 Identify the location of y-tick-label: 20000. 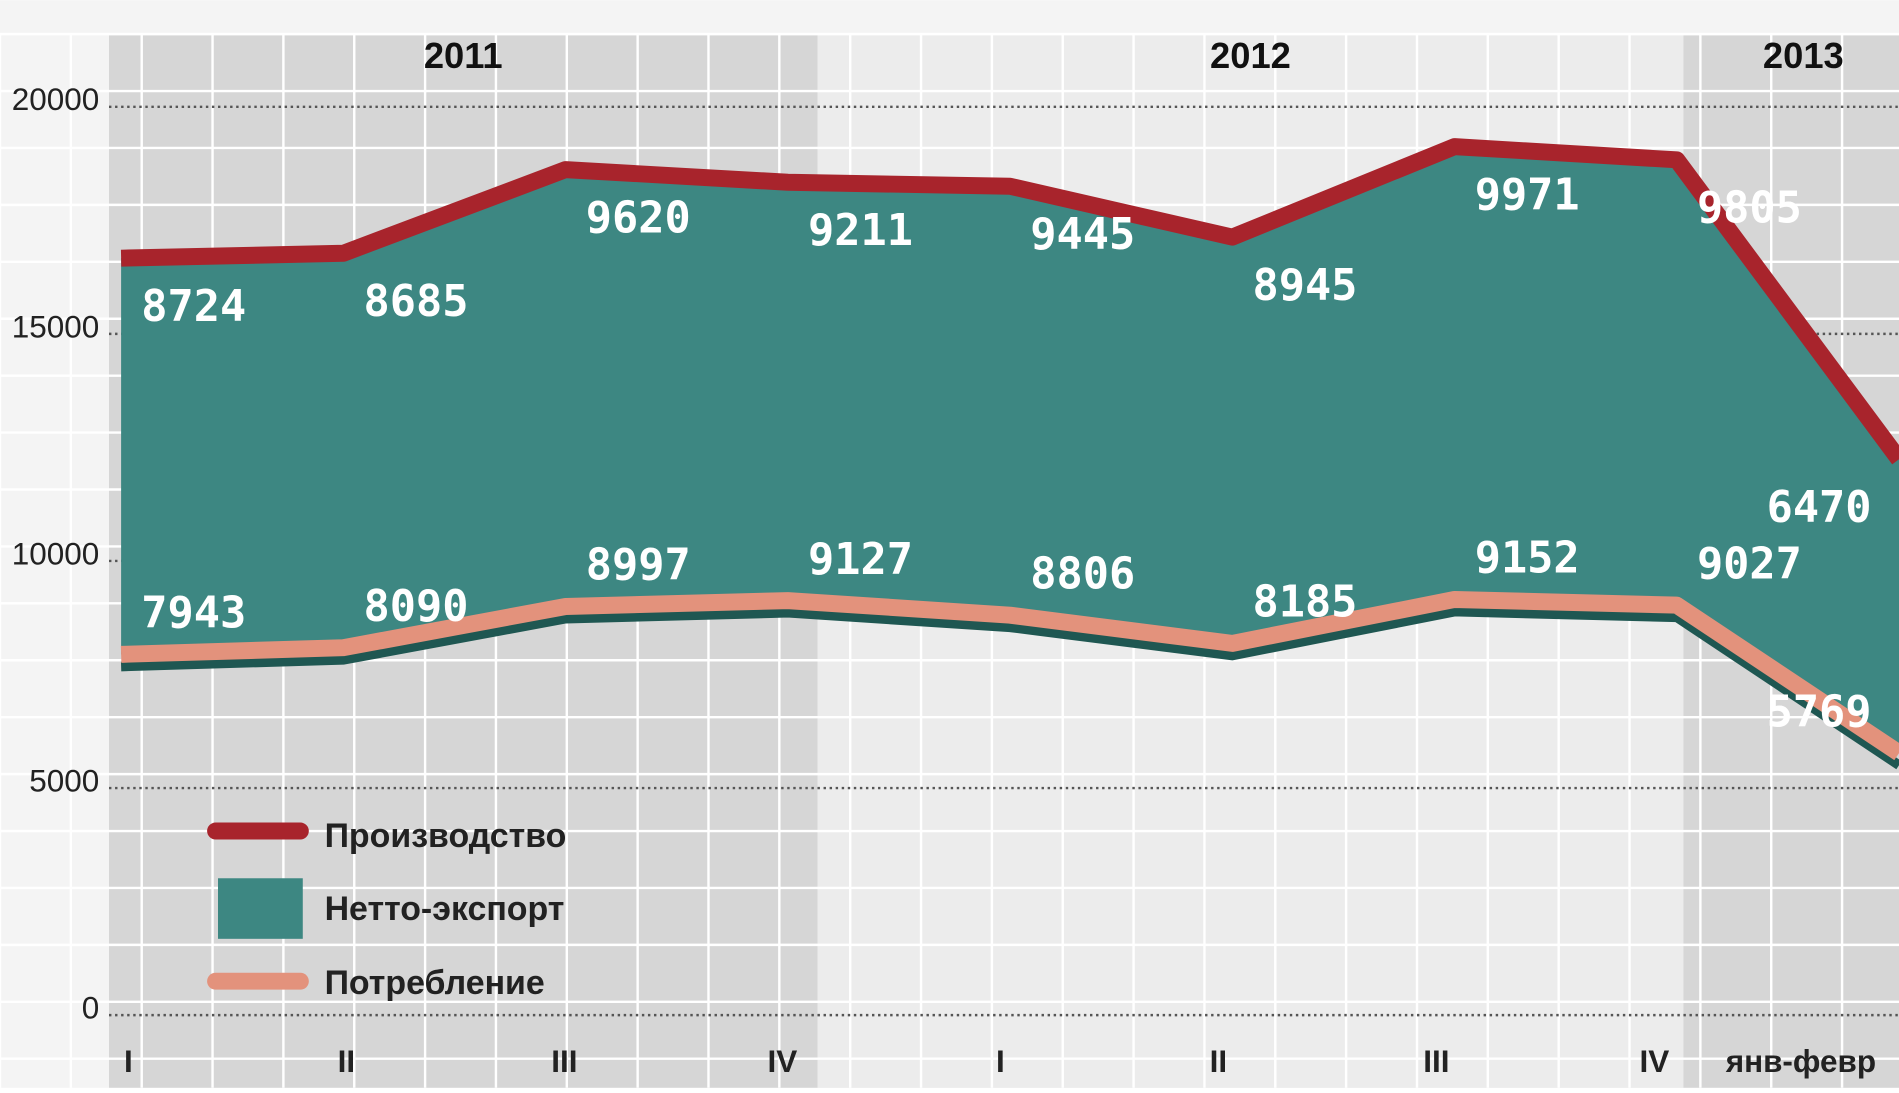
(56, 99).